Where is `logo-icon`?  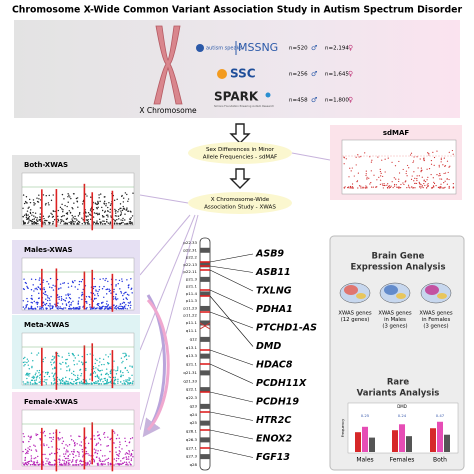 logo-icon is located at coordinates (200, 48).